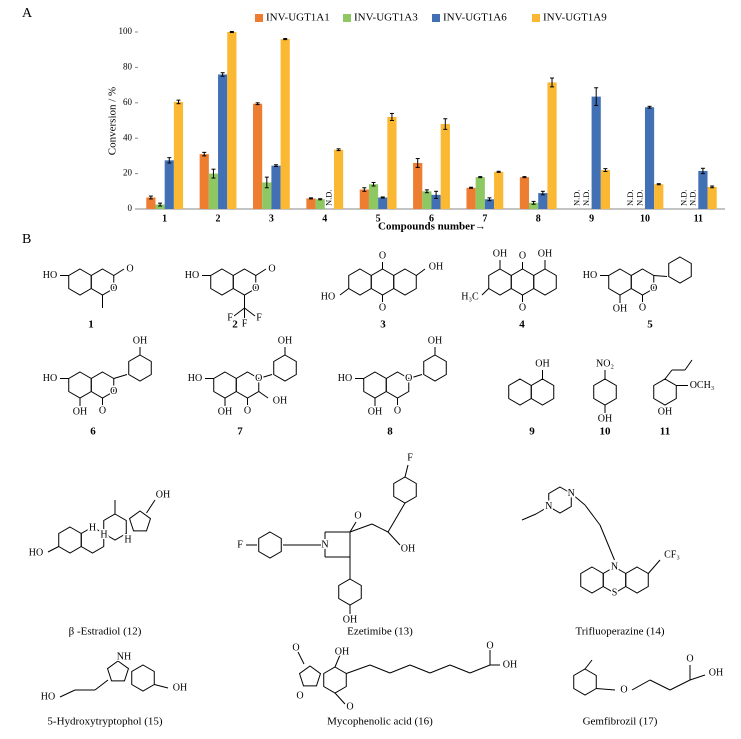 Image resolution: width=741 pixels, height=739 pixels. Describe the element at coordinates (575, 18) in the screenshot. I see `legend-label: INV-UGT1A9` at that location.